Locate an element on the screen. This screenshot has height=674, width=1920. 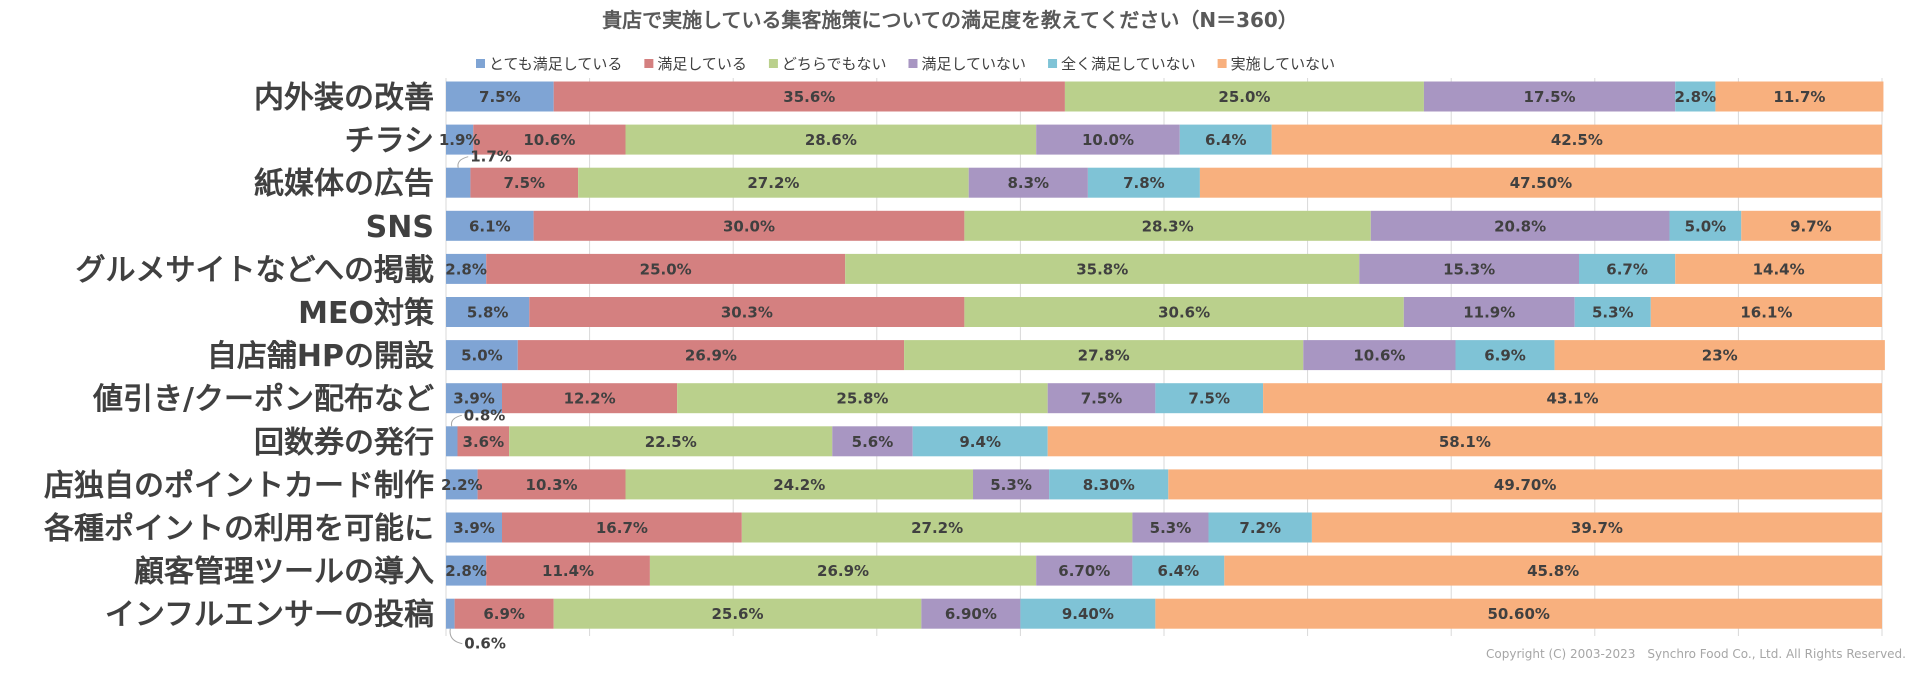
data-label: 2.2% is located at coordinates (462, 485).